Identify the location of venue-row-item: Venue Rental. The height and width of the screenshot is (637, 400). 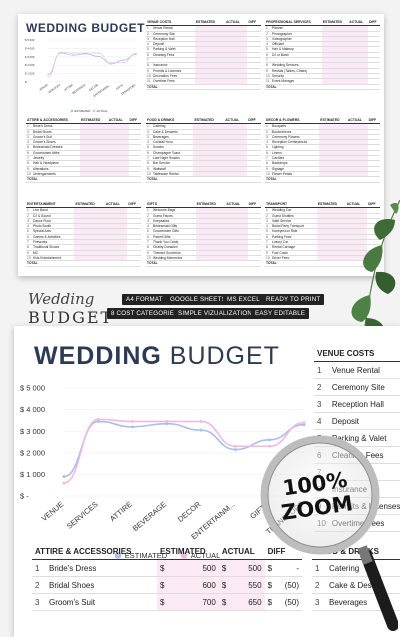
(364, 370).